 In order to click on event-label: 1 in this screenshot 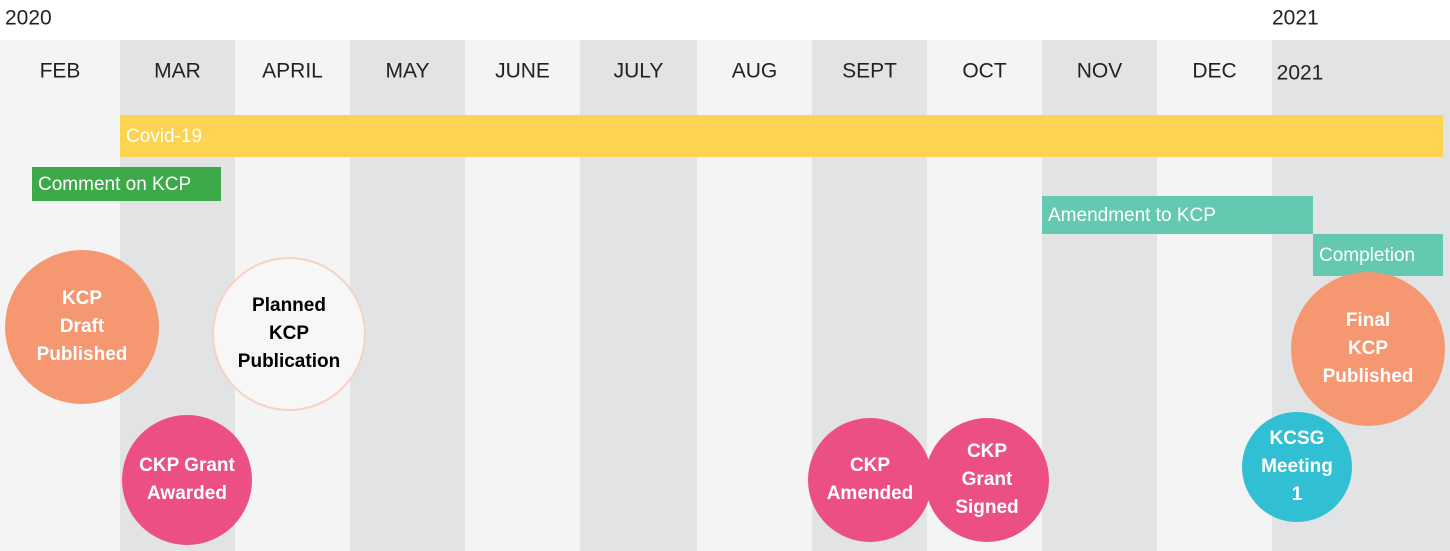, I will do `click(1297, 494)`.